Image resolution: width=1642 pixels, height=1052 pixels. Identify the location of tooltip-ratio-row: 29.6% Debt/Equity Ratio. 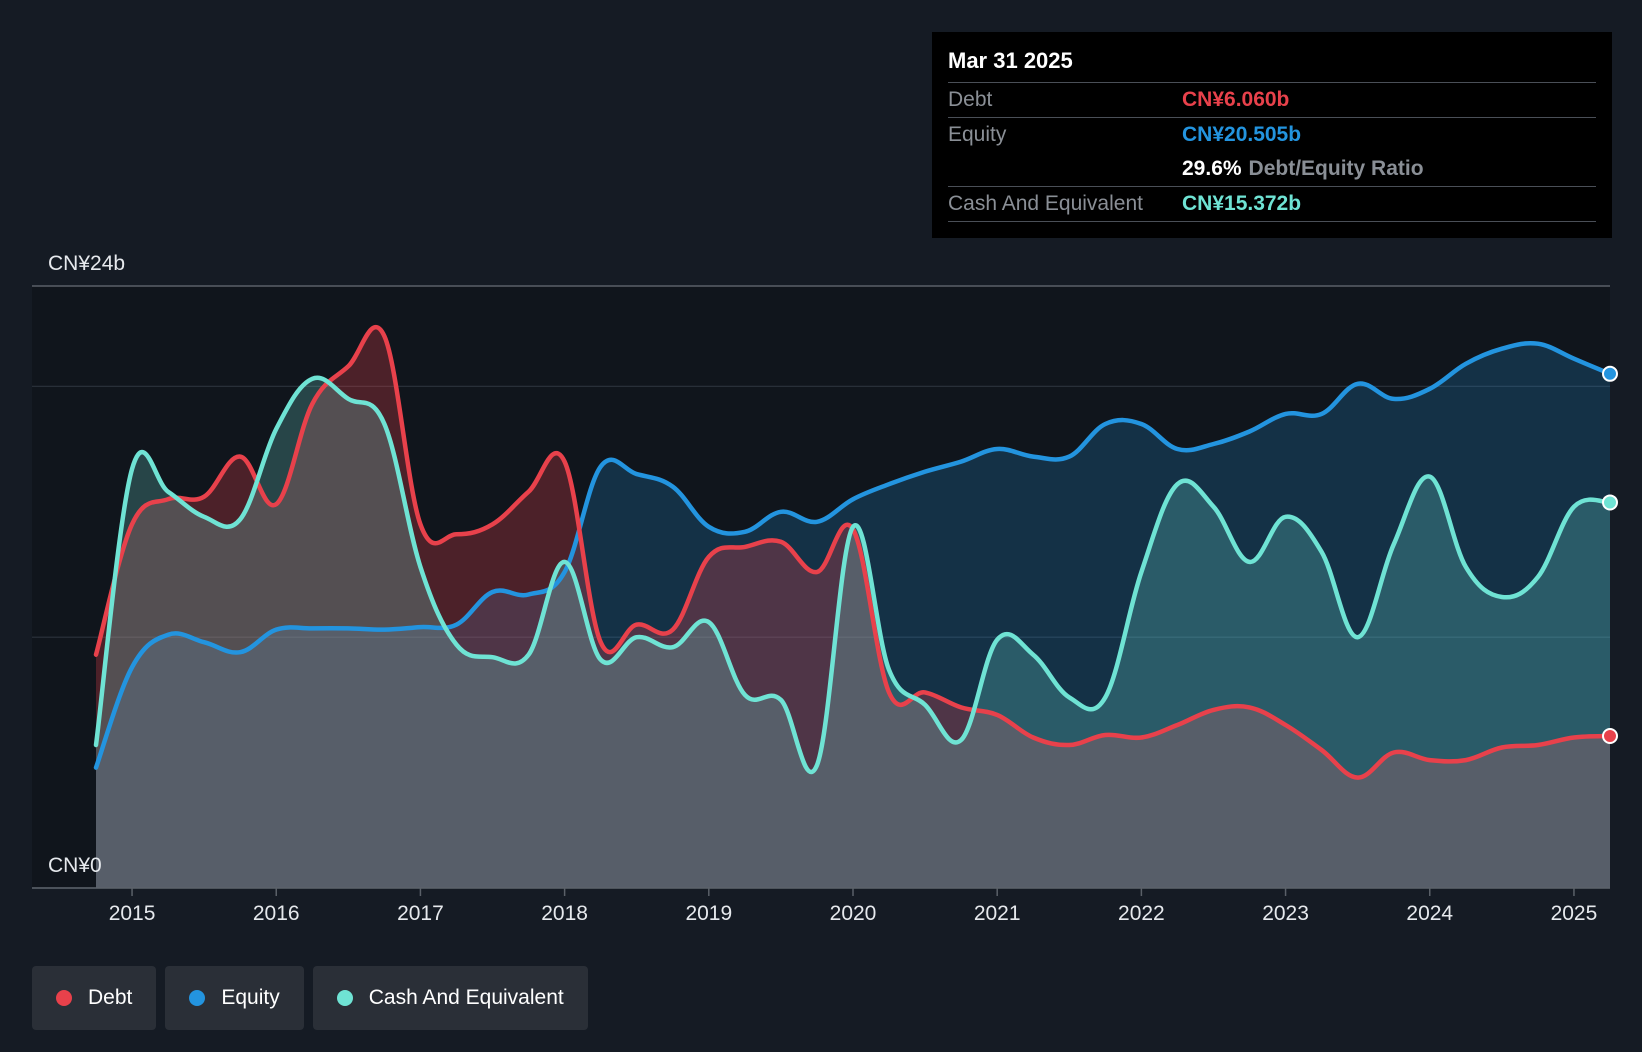
(1272, 169).